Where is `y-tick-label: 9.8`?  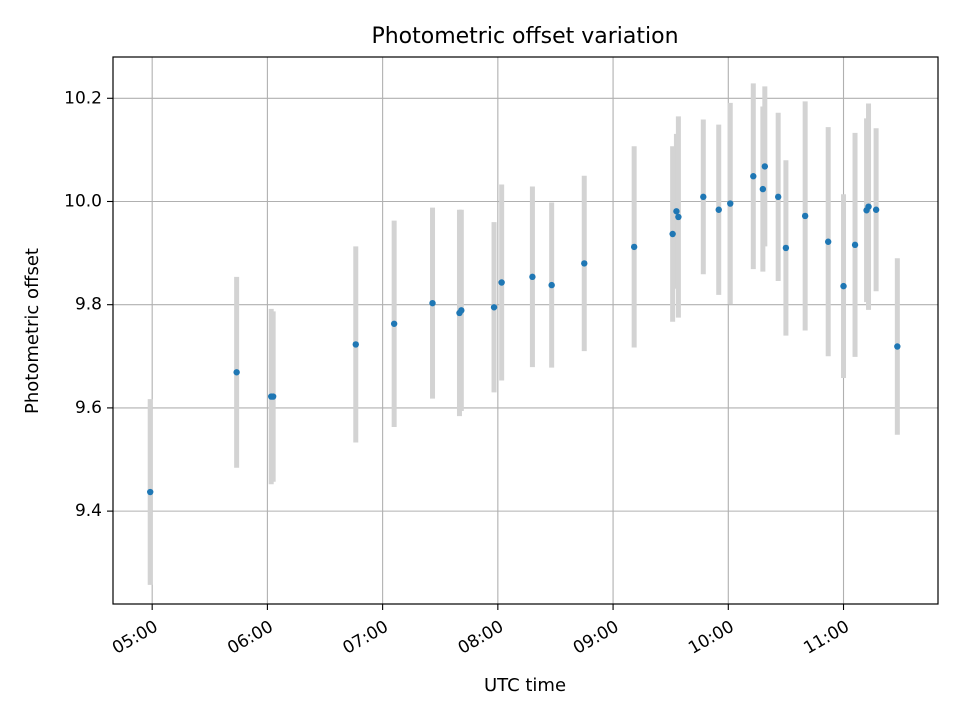 y-tick-label: 9.8 is located at coordinates (88, 305).